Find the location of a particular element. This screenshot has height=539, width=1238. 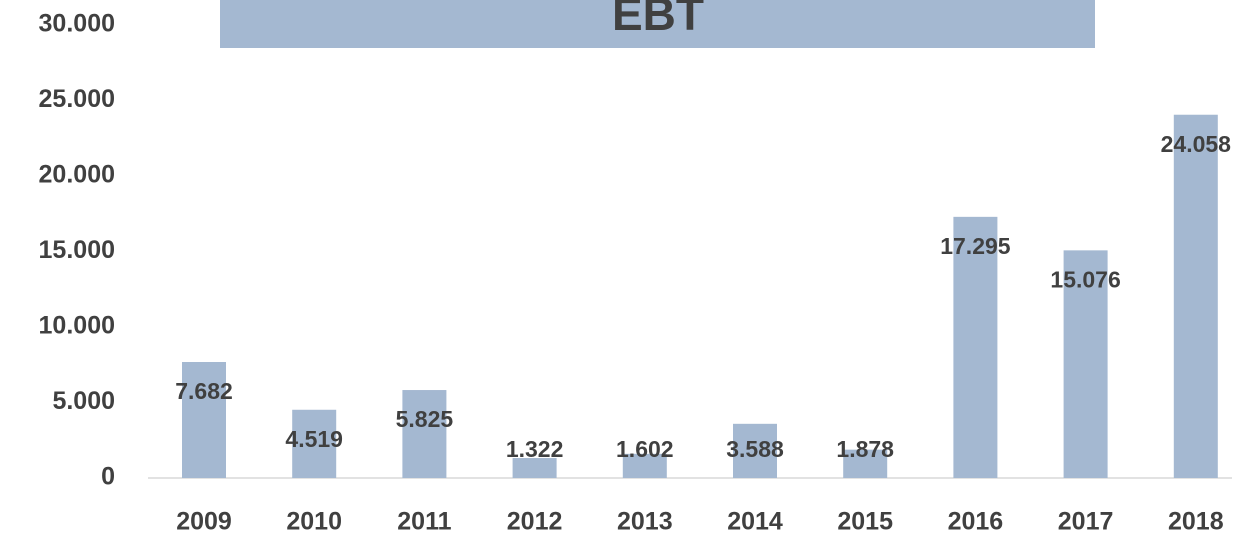

title-banner is located at coordinates (657, 24).